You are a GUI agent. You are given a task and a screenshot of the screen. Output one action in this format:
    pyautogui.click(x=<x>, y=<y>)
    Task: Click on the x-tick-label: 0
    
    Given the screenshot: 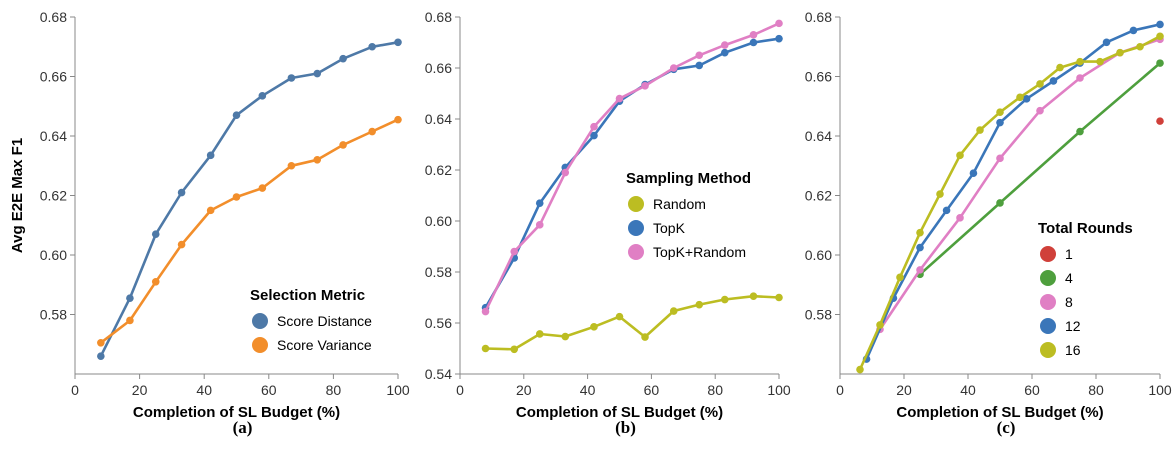 What is the action you would take?
    pyautogui.click(x=460, y=390)
    